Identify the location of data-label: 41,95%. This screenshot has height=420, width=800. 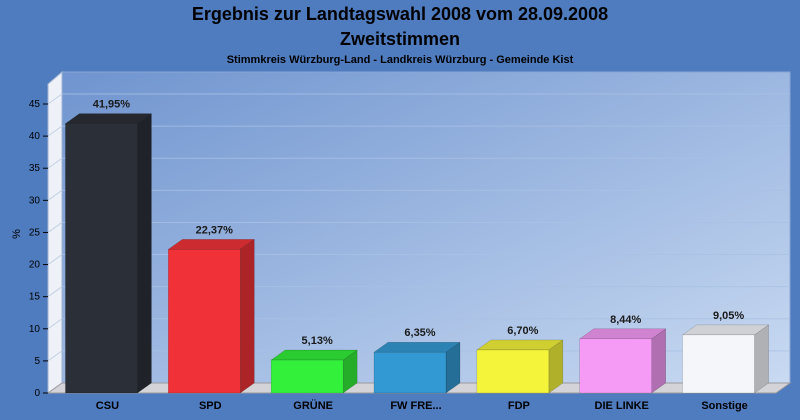
(112, 105).